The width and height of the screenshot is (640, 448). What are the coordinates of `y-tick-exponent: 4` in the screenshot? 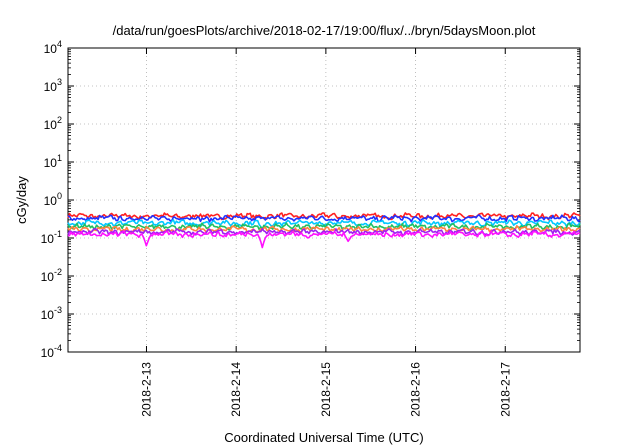 It's located at (59, 44).